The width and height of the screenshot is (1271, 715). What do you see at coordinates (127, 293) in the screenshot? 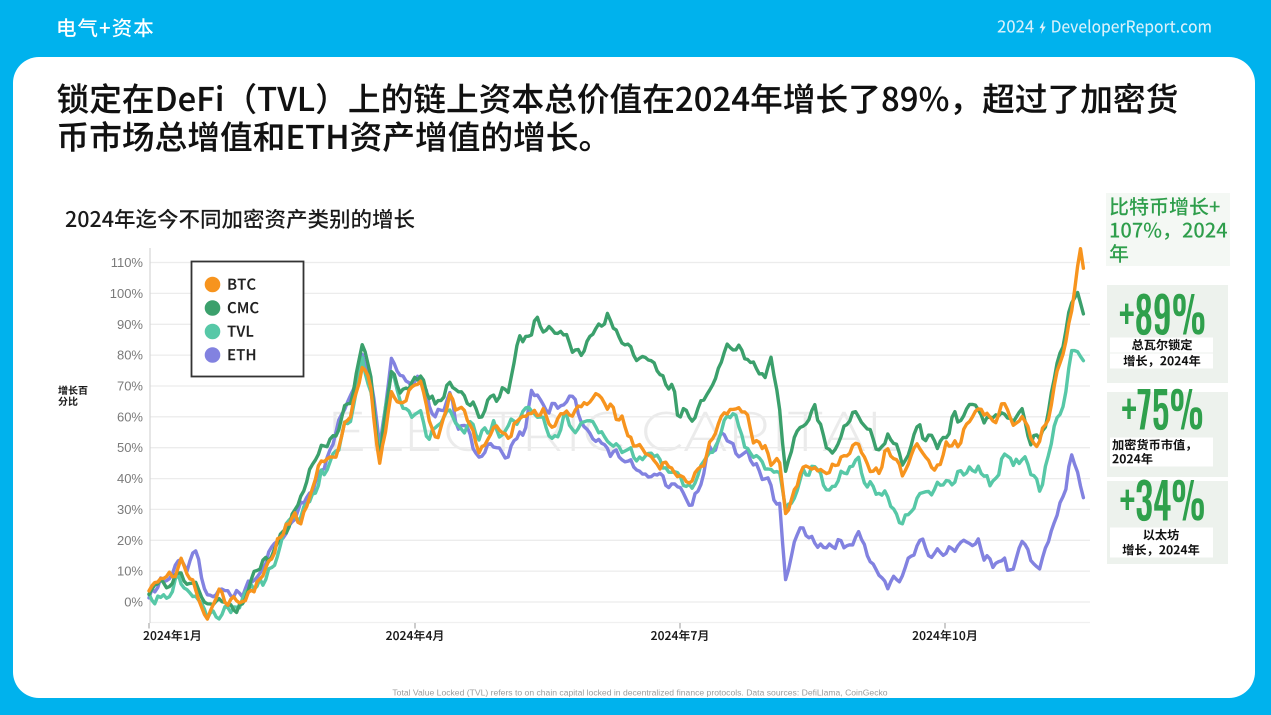
I see `svg-text: 100%` at bounding box center [127, 293].